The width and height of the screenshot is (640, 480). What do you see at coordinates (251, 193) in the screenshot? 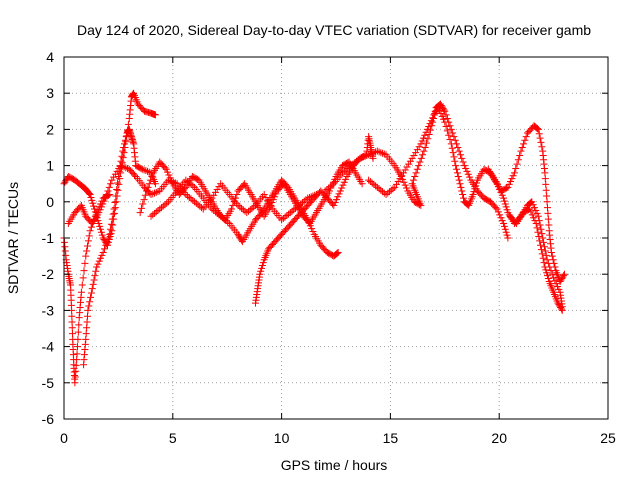
I see `series-s5` at bounding box center [251, 193].